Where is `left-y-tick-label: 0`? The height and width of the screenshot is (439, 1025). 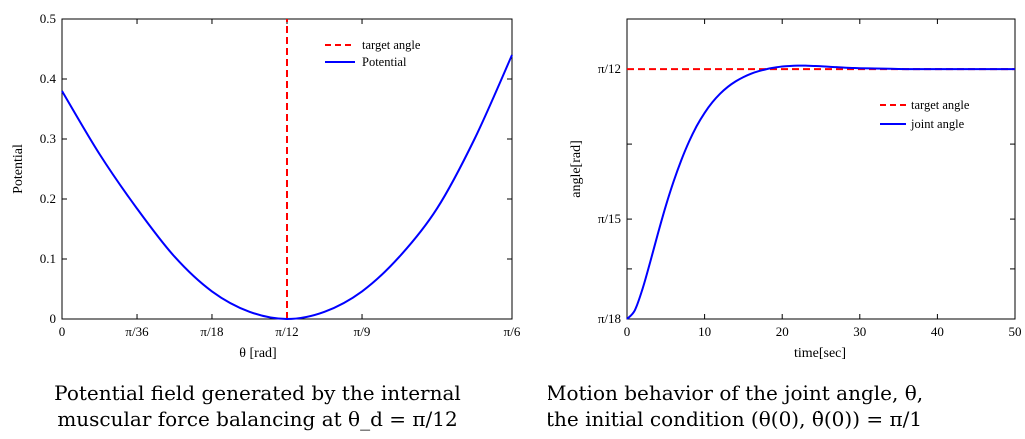 left-y-tick-label: 0 is located at coordinates (53, 318).